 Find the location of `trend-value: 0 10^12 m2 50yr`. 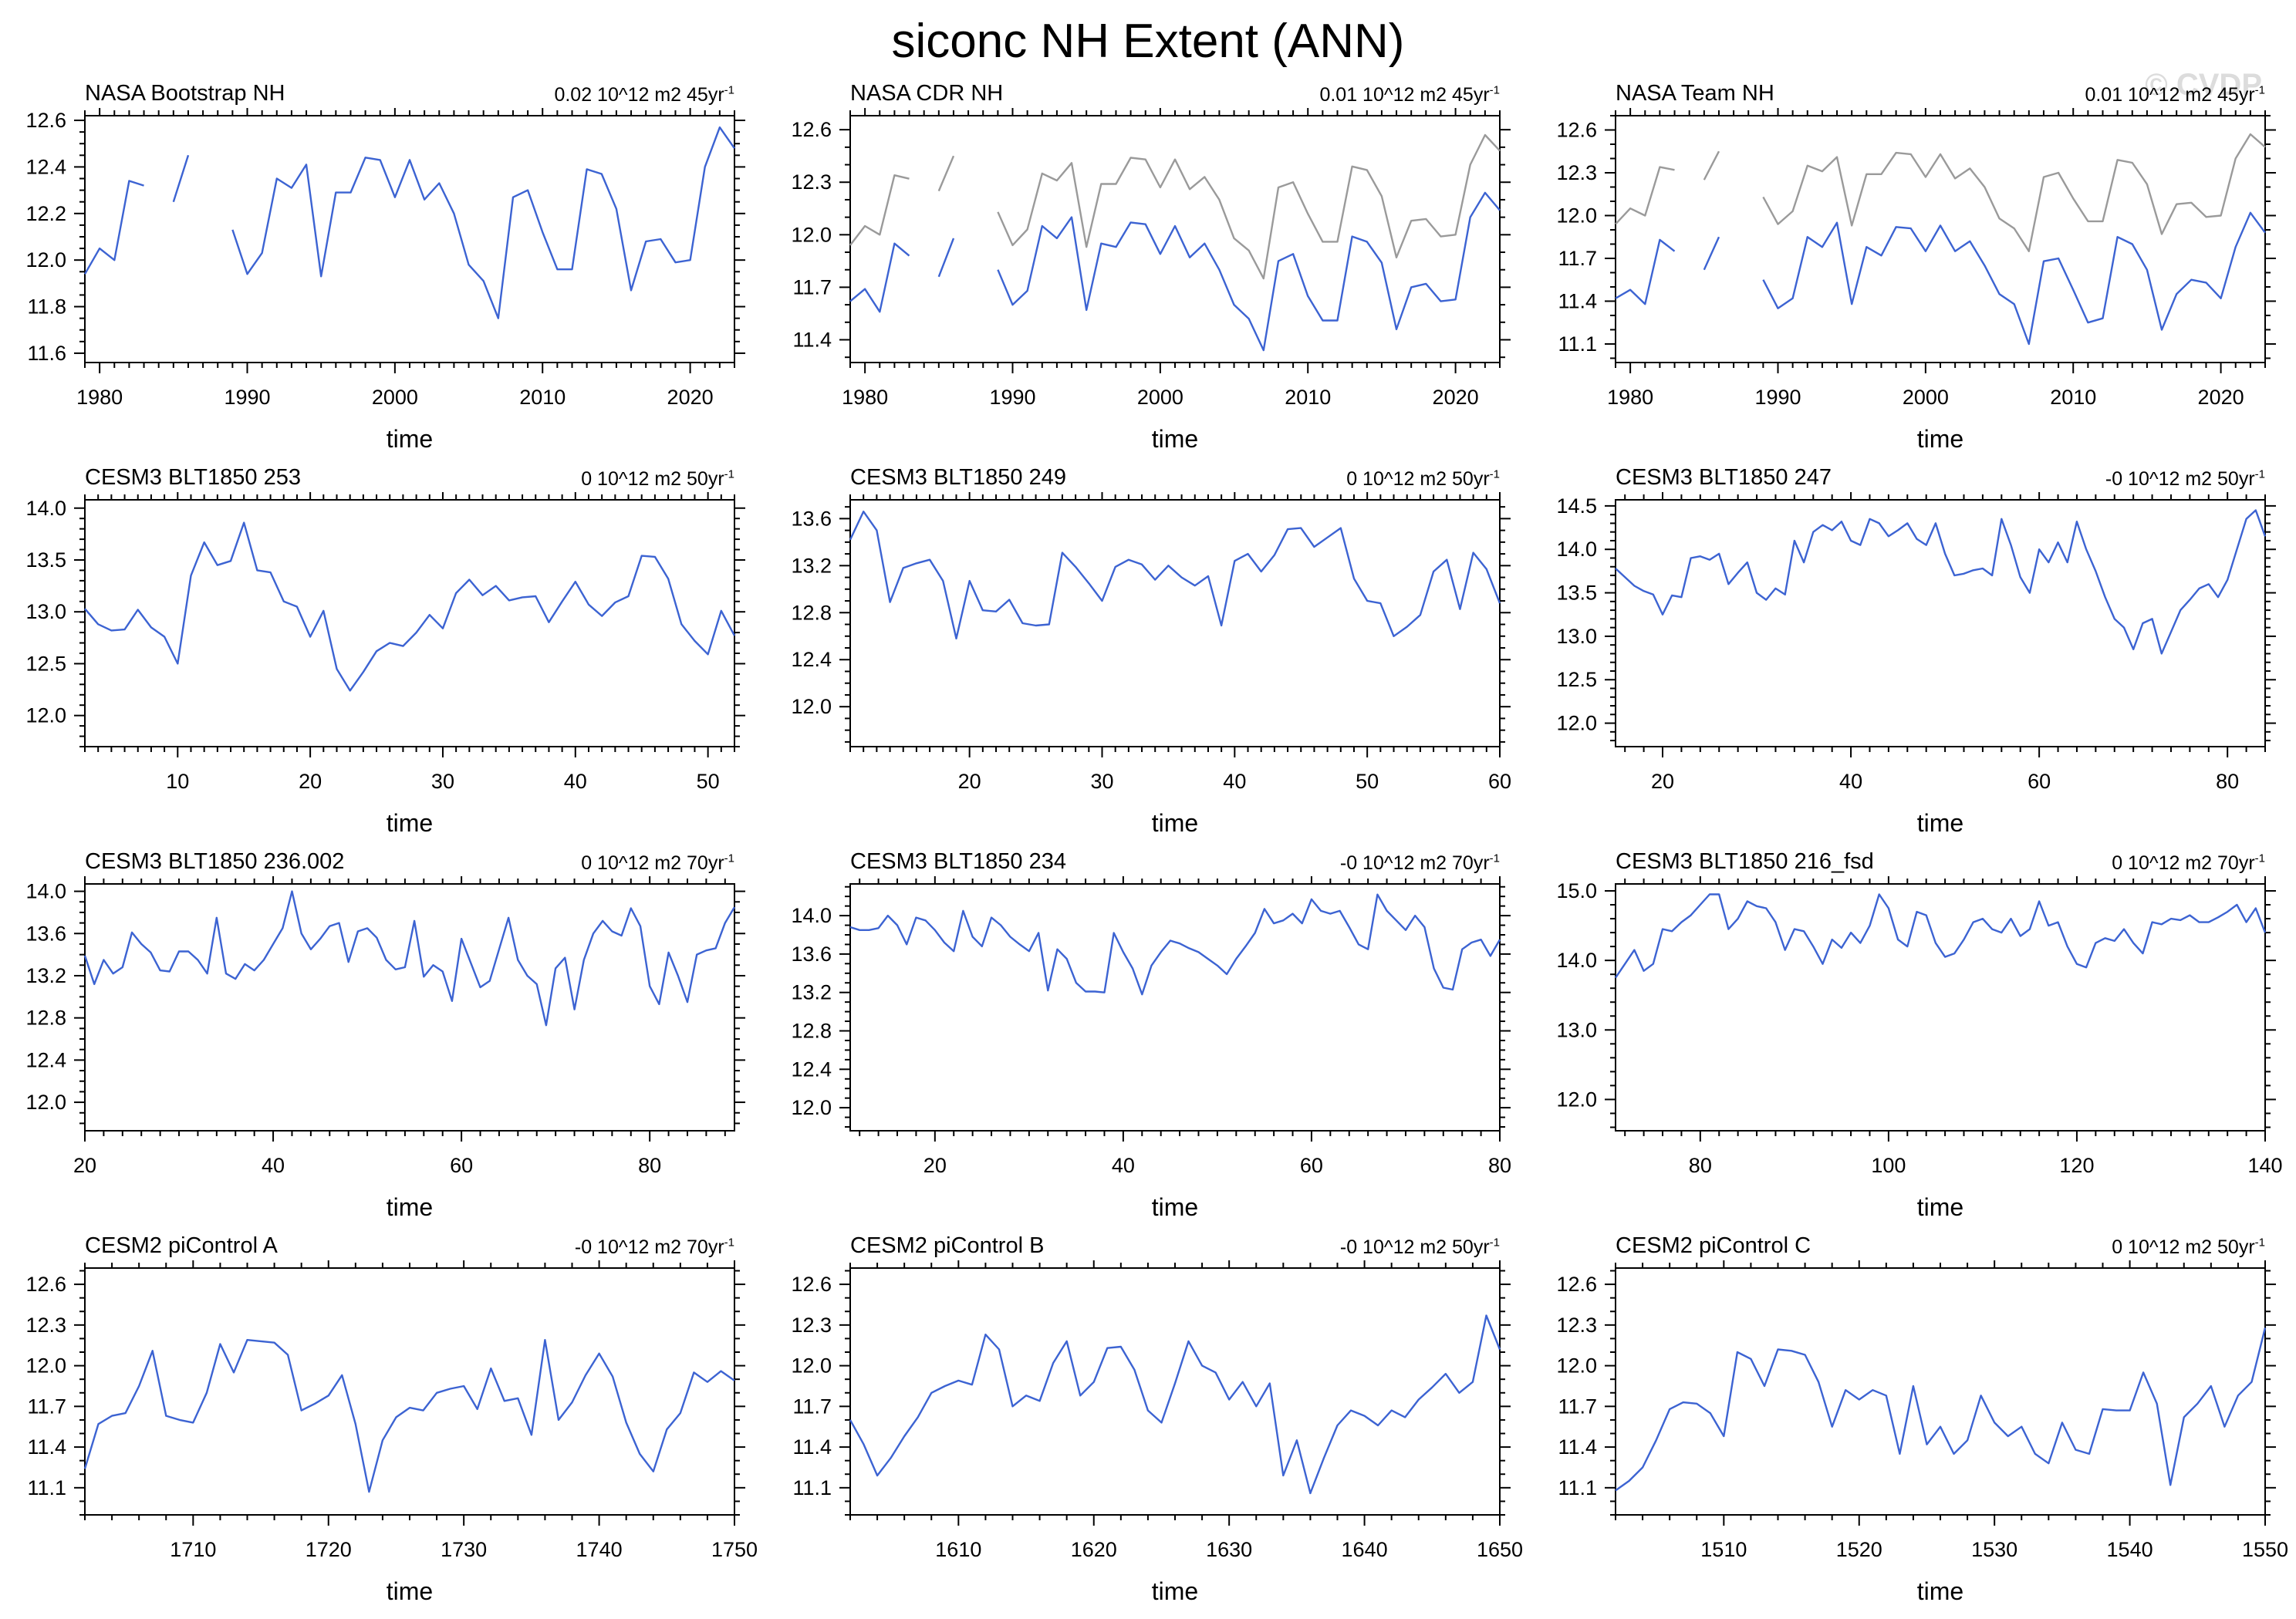

trend-value: 0 10^12 m2 50yr is located at coordinates (2183, 1247).